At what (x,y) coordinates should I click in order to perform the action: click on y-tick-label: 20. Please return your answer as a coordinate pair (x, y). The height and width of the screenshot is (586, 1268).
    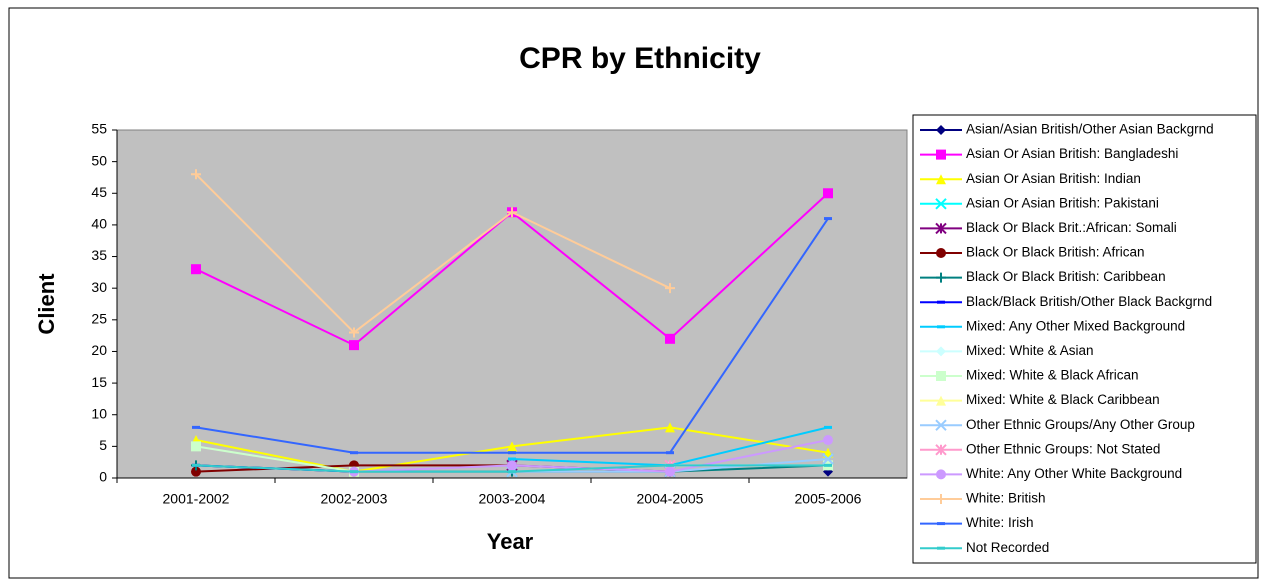
    Looking at the image, I should click on (99, 350).